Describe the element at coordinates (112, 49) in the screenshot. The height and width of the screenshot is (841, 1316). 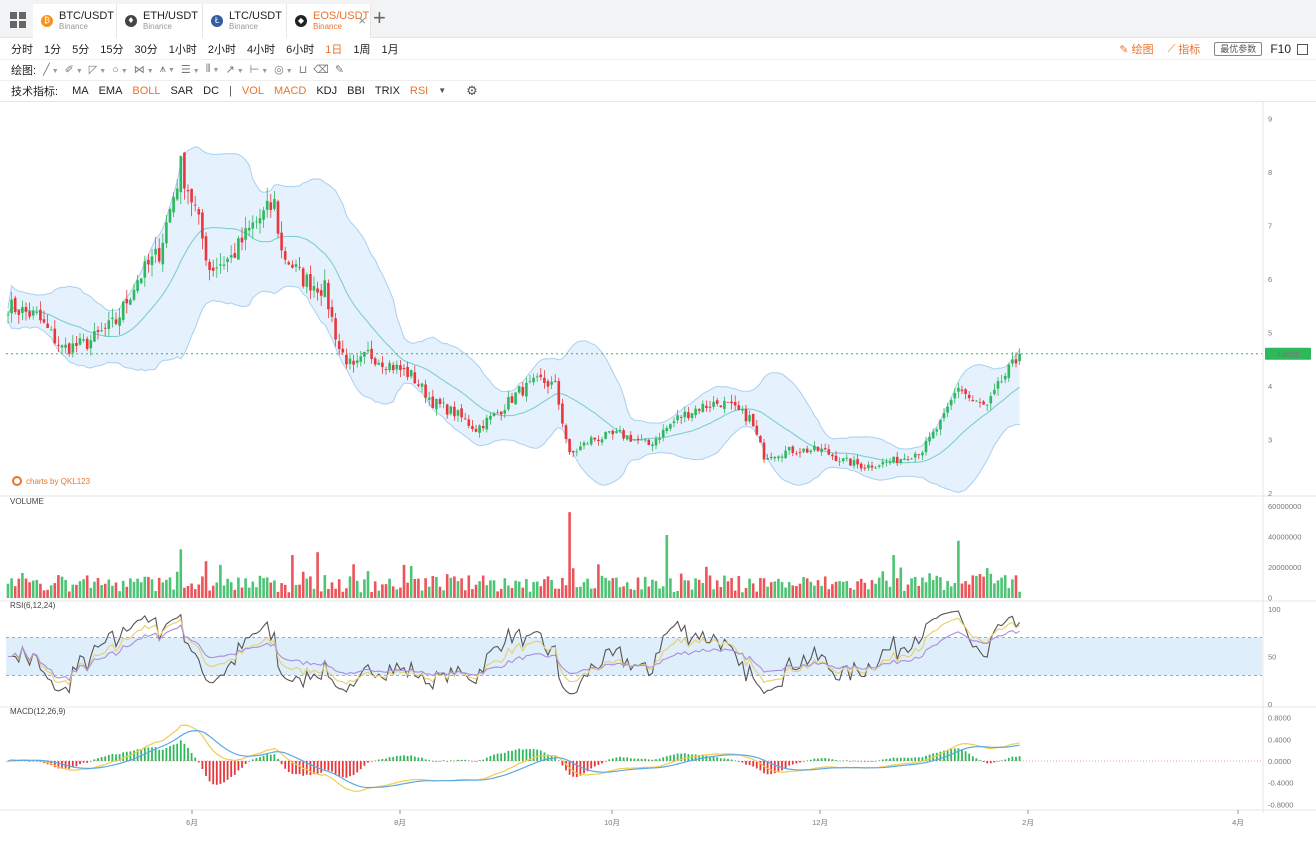
I see `timeframe-3: 15分` at that location.